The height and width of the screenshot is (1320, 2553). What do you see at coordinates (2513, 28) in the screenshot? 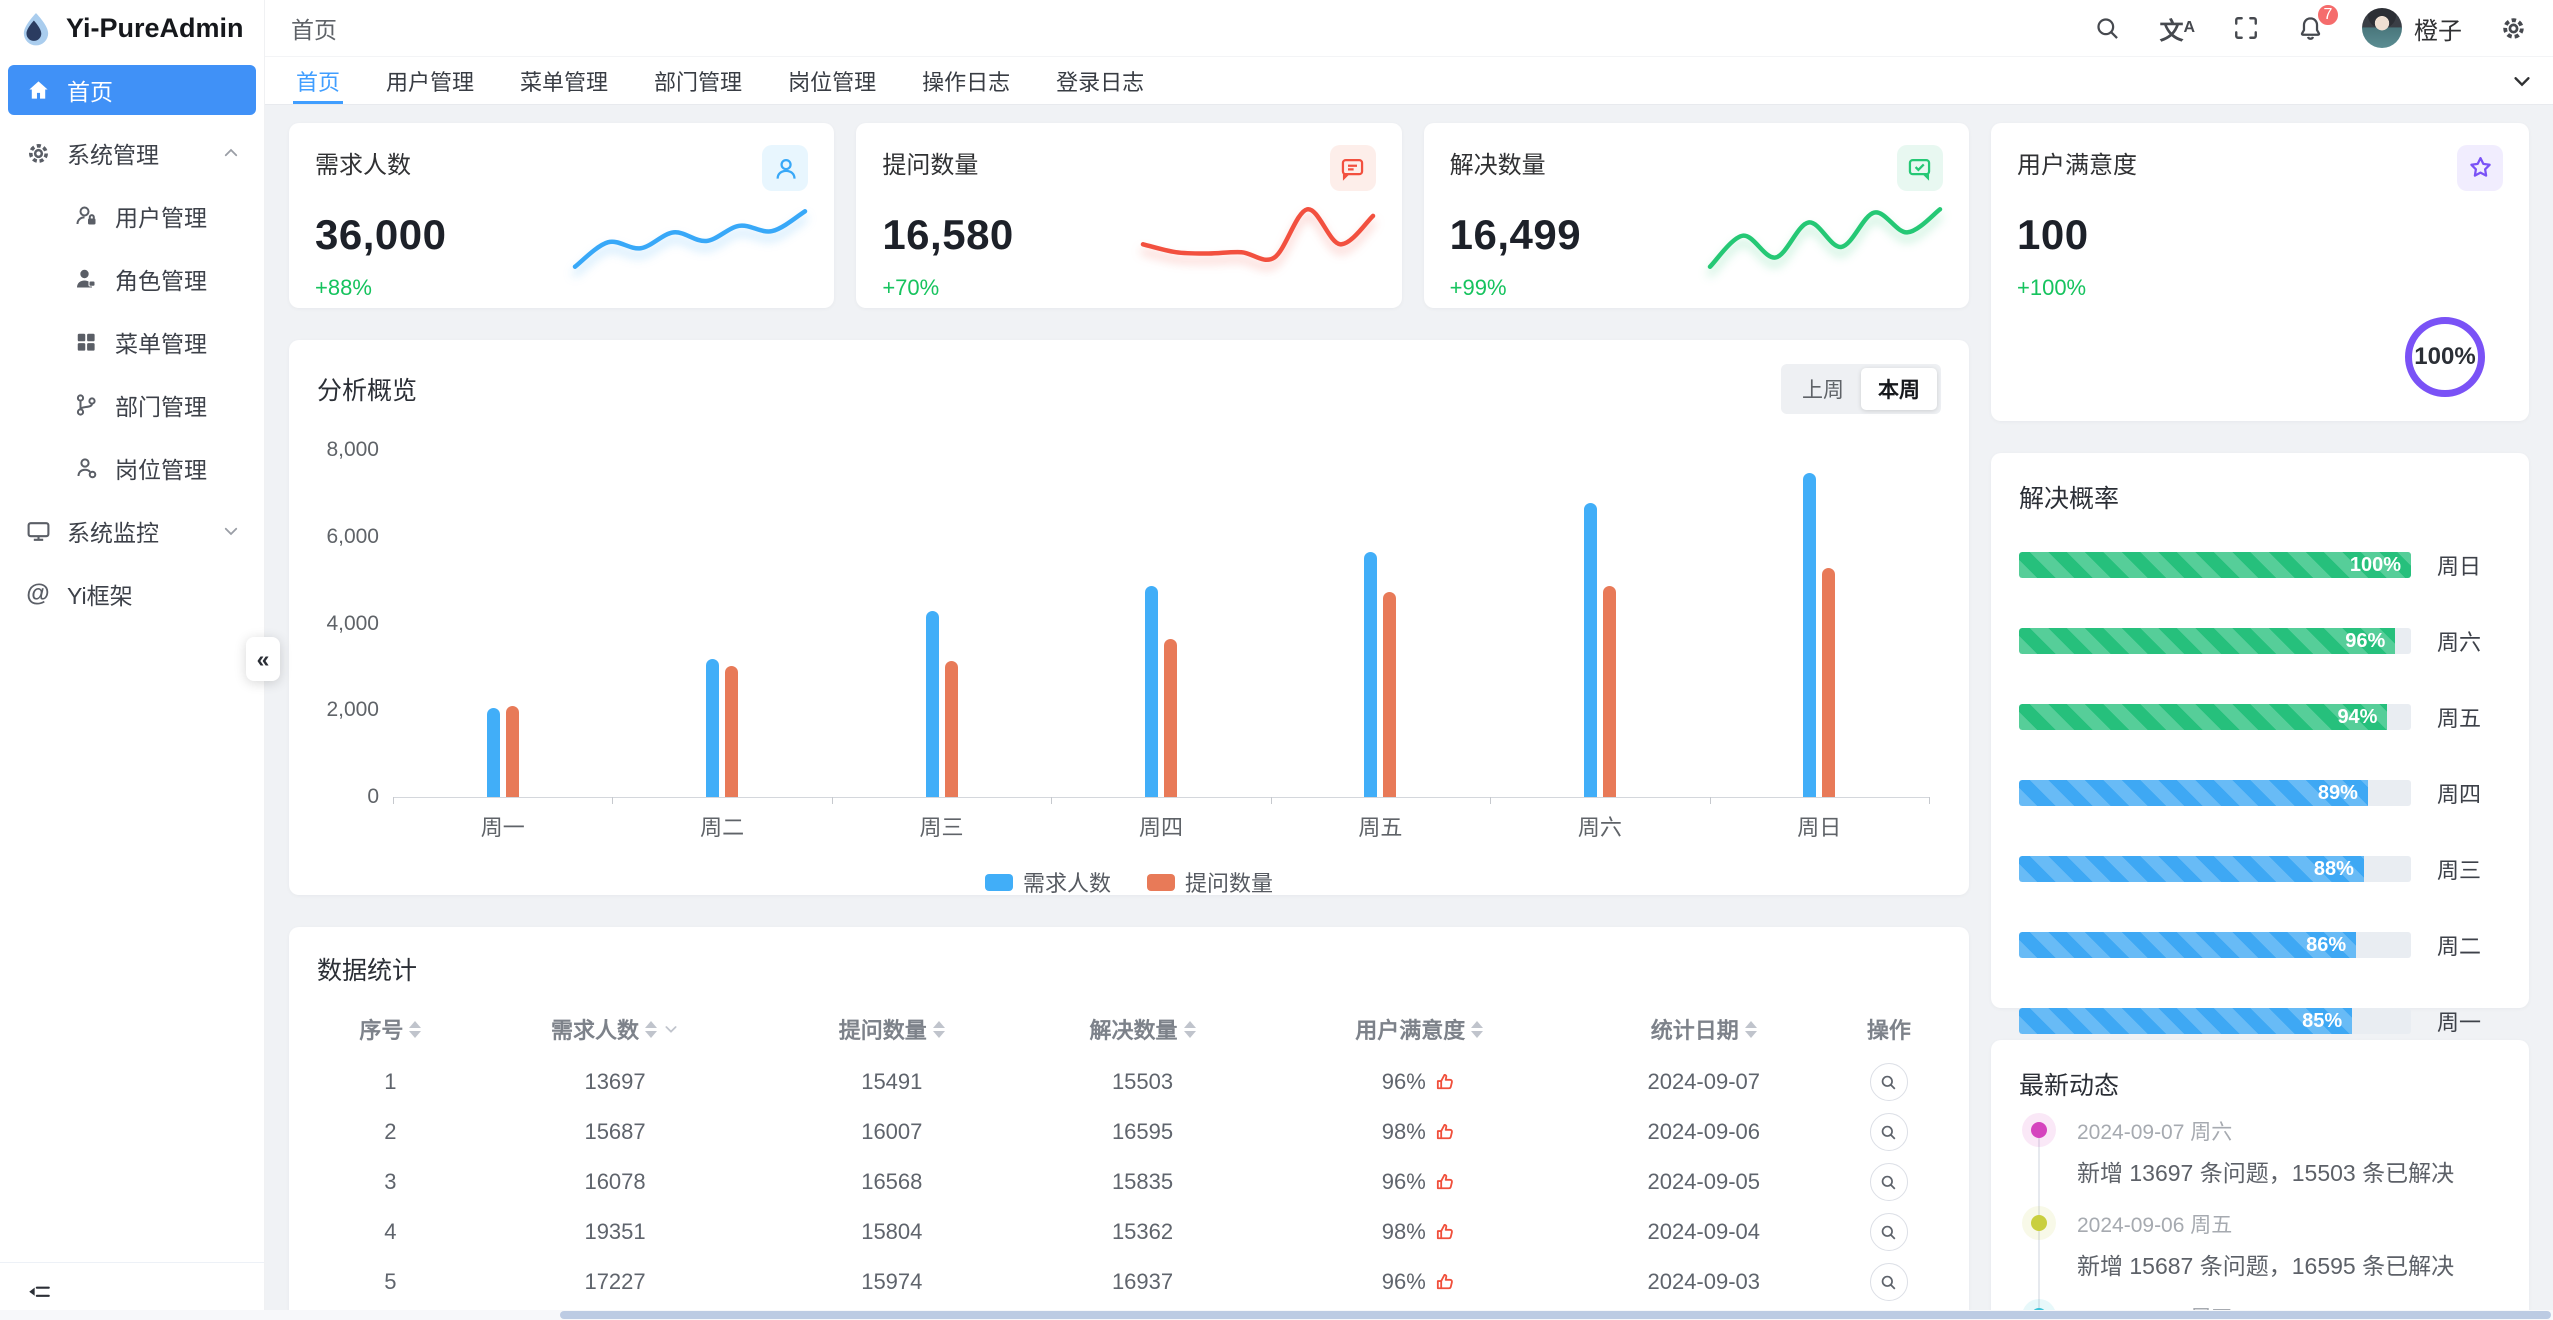
I see `settings-gear-icon` at bounding box center [2513, 28].